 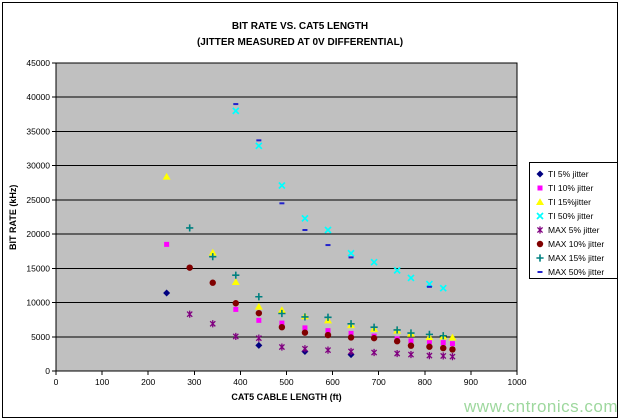 I want to click on x-tick-label: 900, so click(x=471, y=382).